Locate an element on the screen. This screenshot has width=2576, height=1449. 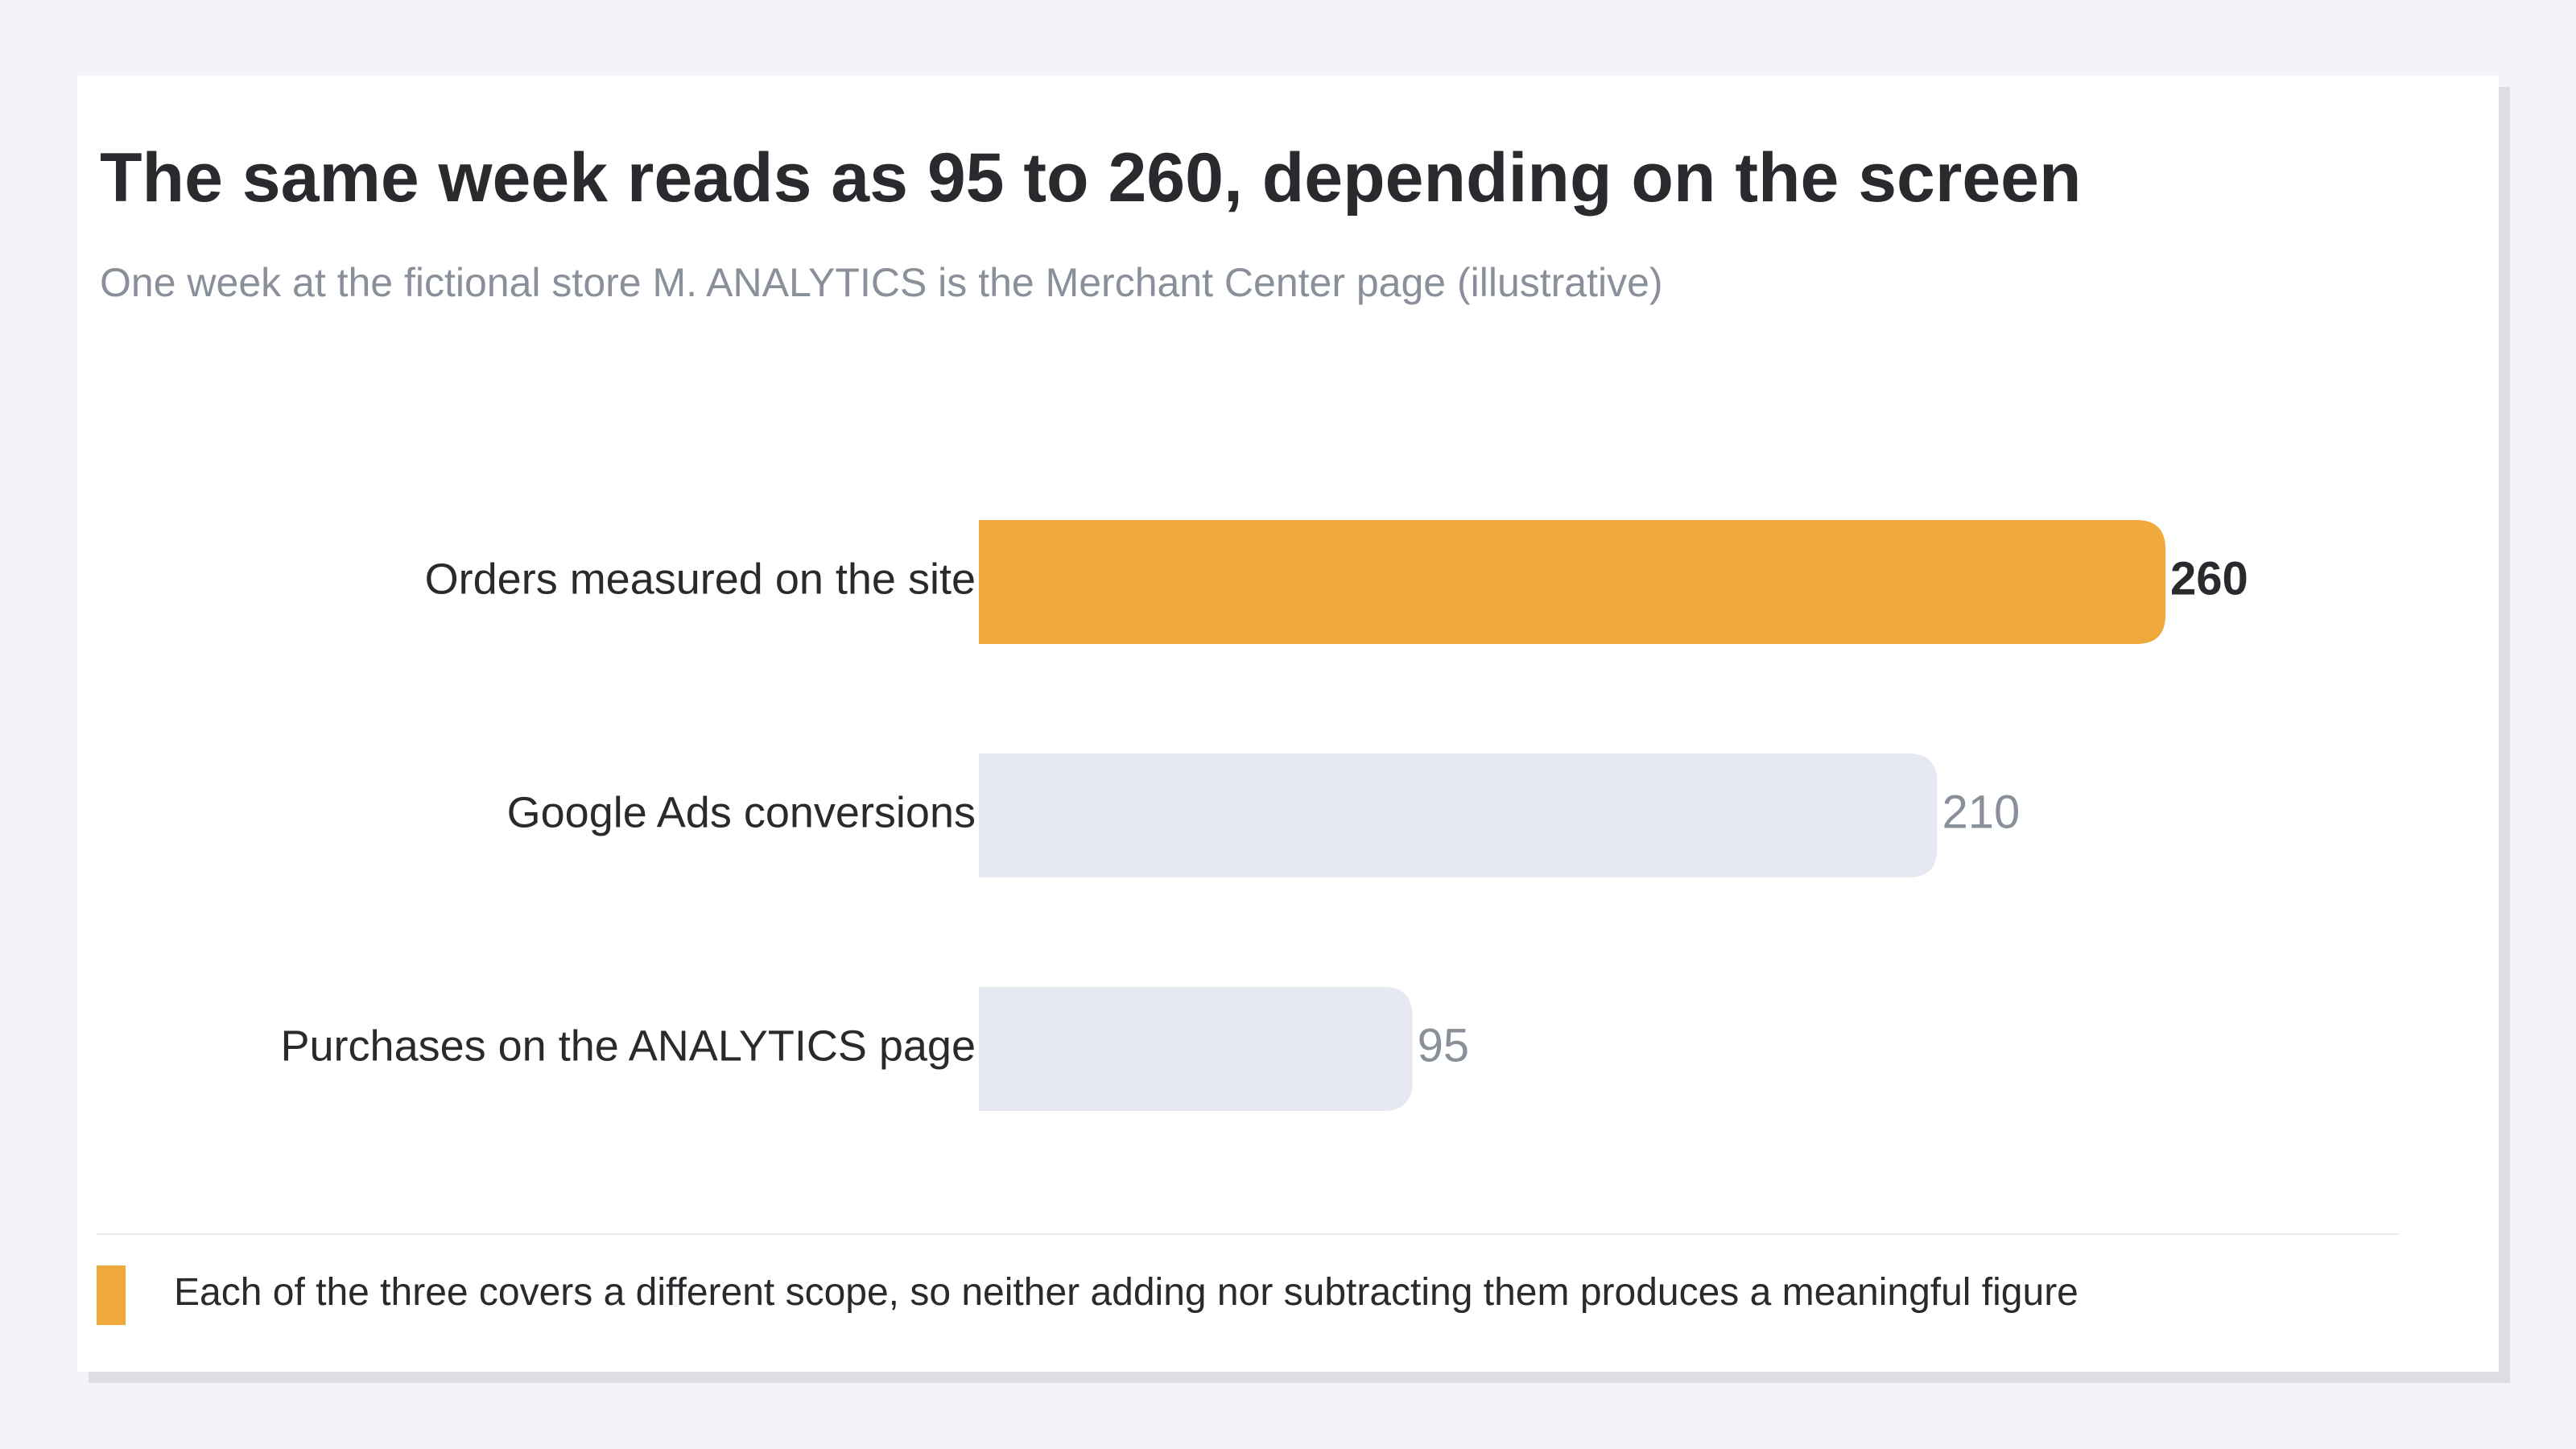
value-label: 260 is located at coordinates (2209, 578).